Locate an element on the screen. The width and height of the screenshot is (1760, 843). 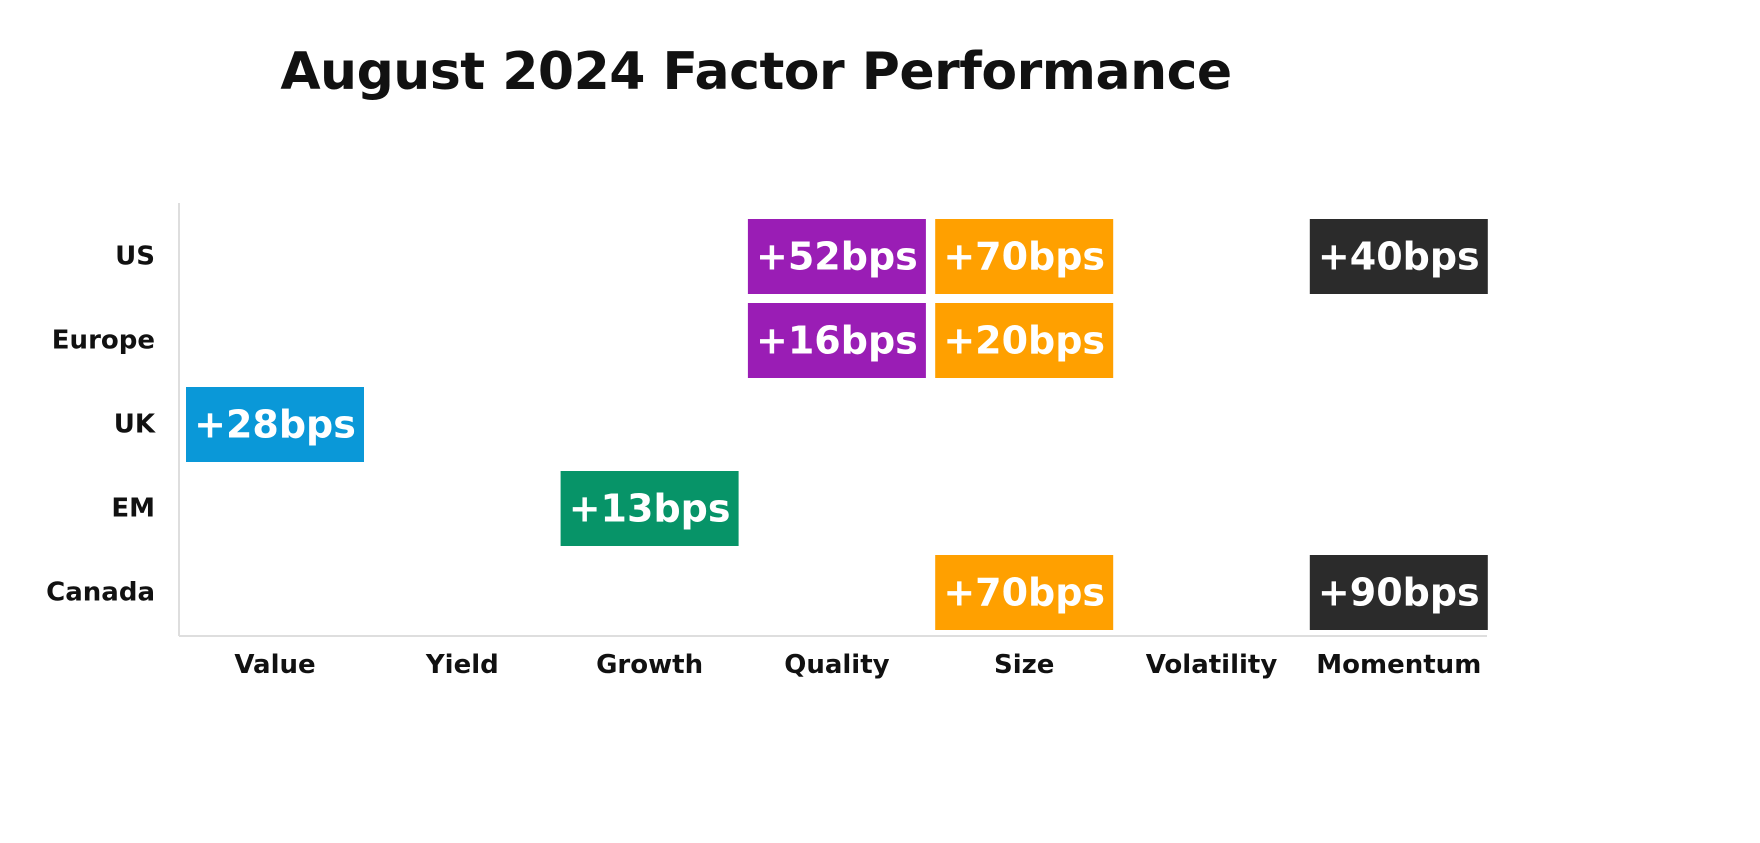
cell-europe-size-label: +20bps is located at coordinates (1024, 341).